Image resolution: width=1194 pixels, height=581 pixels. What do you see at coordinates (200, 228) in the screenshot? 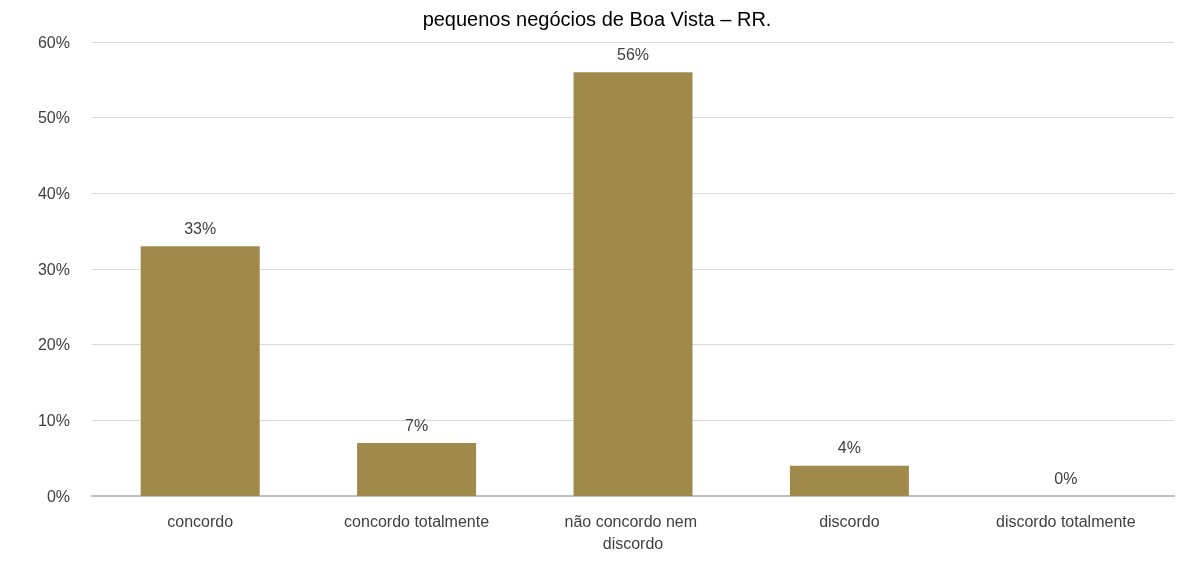
I see `data-label: 33%` at bounding box center [200, 228].